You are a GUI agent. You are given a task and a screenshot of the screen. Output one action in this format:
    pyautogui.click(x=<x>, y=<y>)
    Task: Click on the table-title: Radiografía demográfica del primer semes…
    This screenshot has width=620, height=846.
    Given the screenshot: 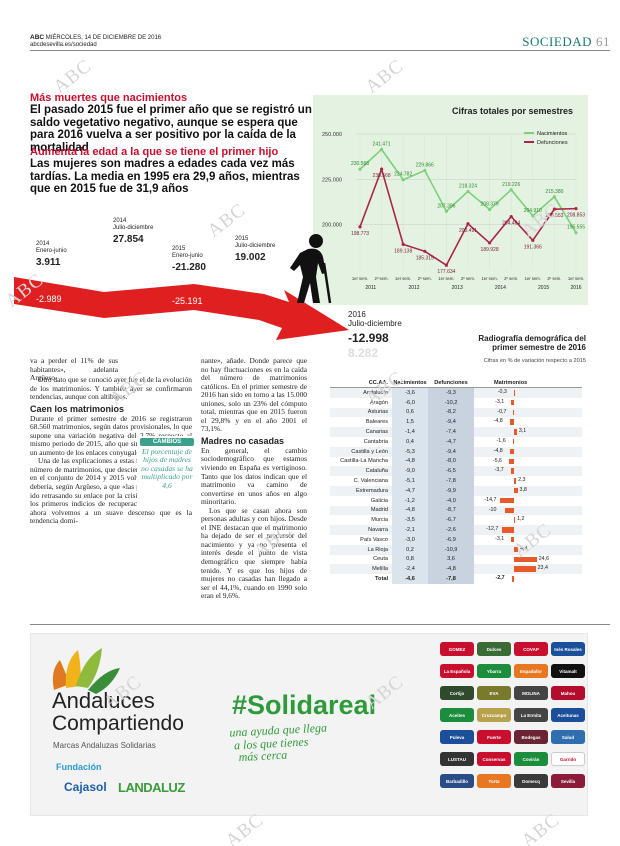 What is the action you would take?
    pyautogui.click(x=532, y=343)
    